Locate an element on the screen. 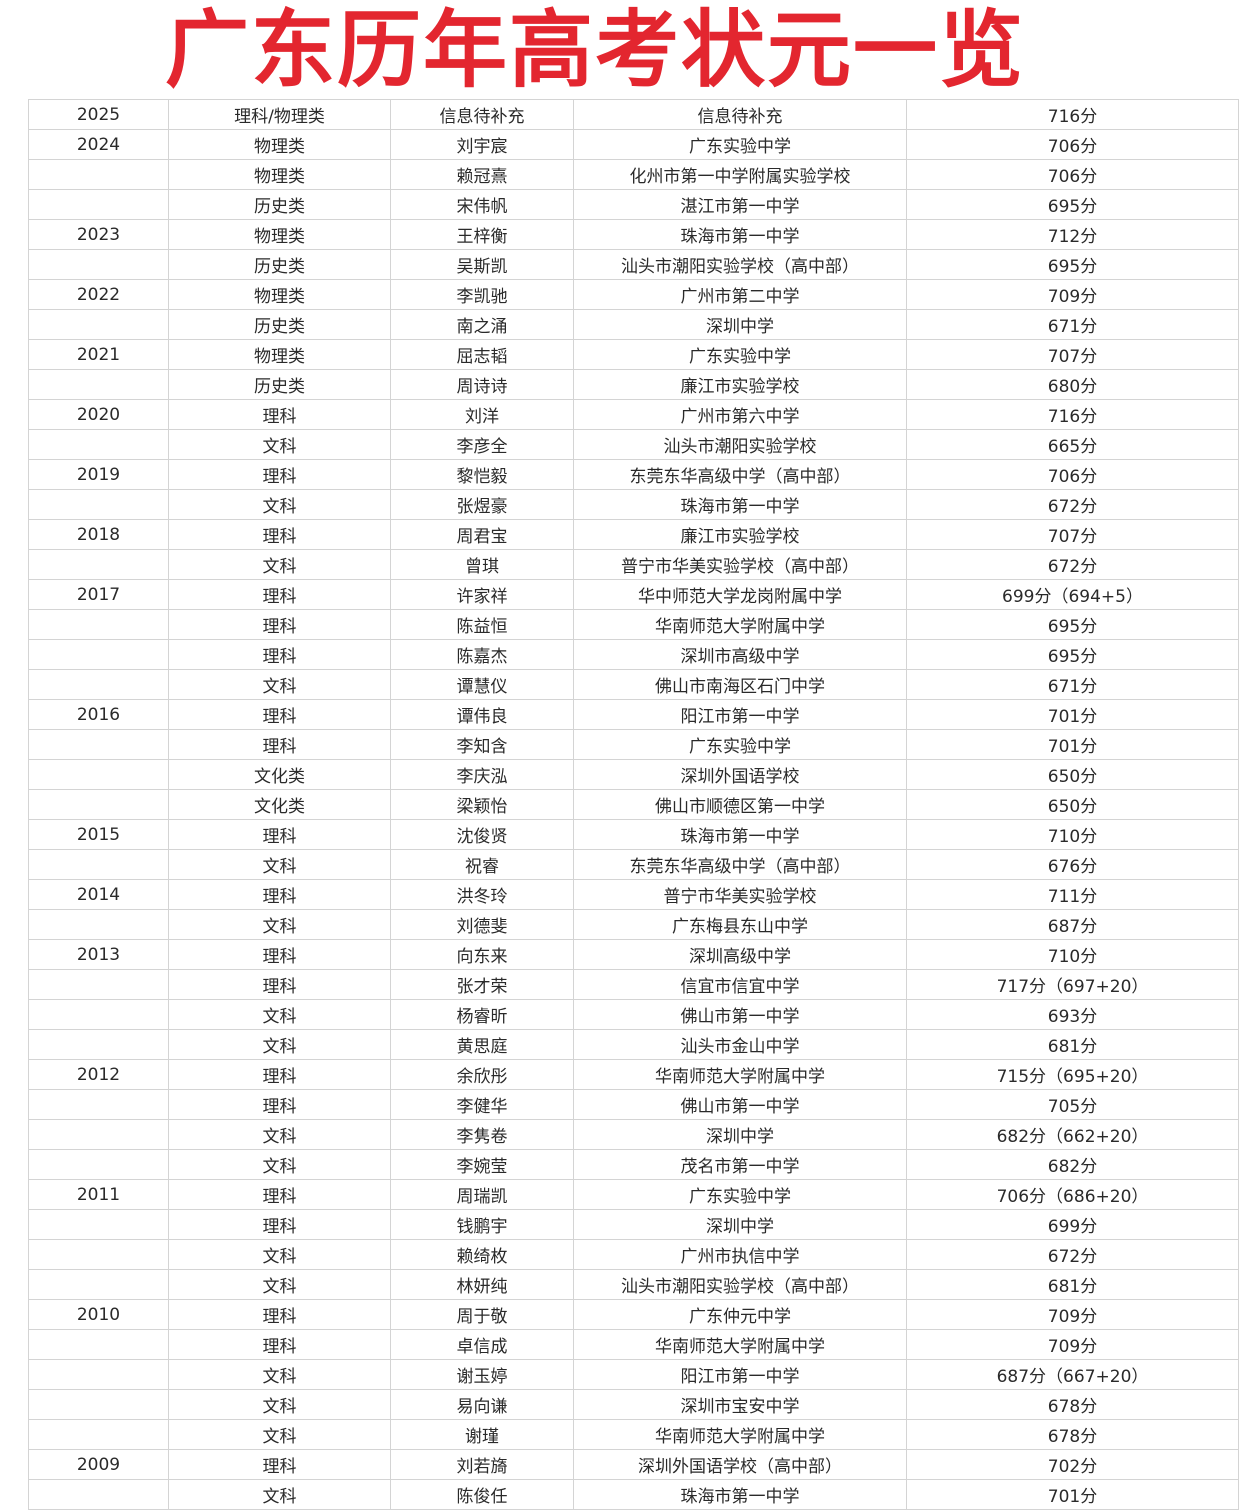  score-cell: 665分 is located at coordinates (1072, 444).